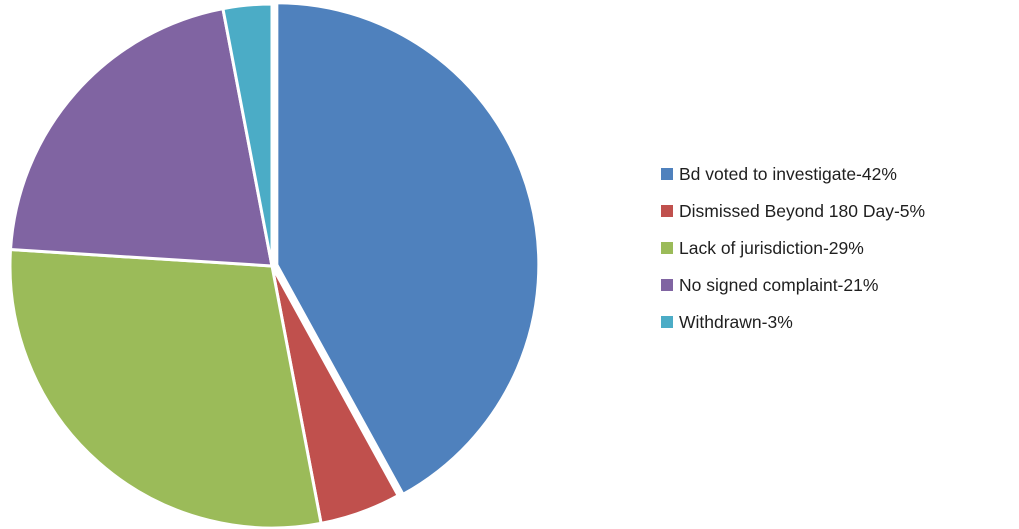  I want to click on legend-label-no-signed-complaint: No signed complaint-21%, so click(779, 284).